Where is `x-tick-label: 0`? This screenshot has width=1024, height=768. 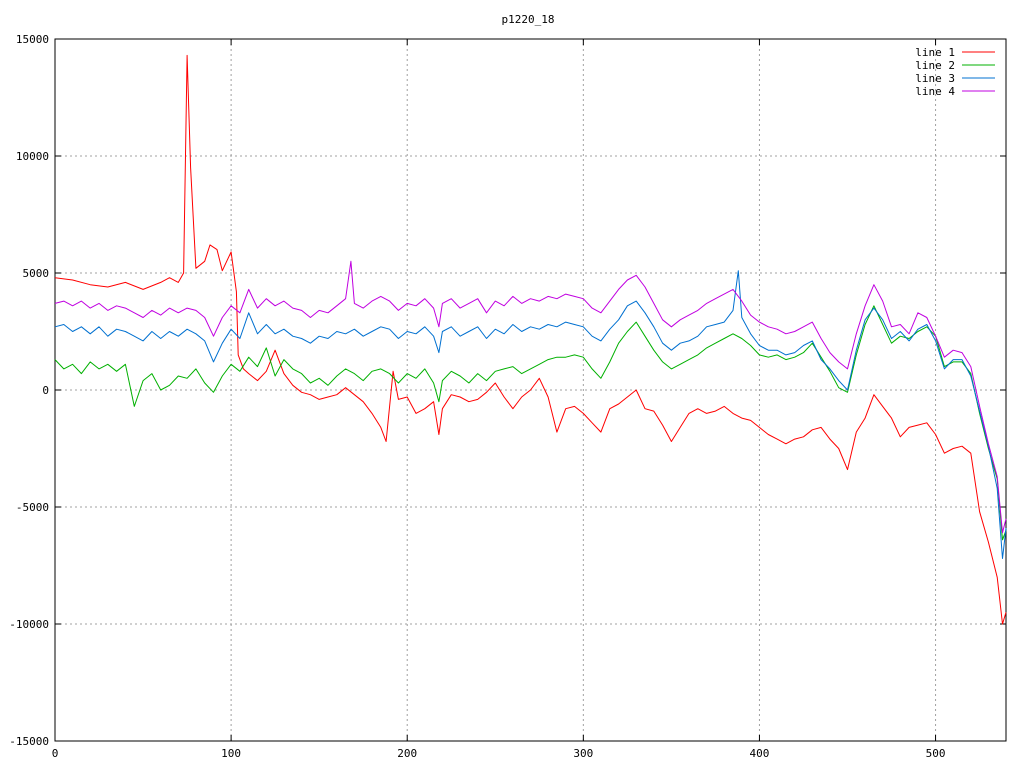 x-tick-label: 0 is located at coordinates (55, 753).